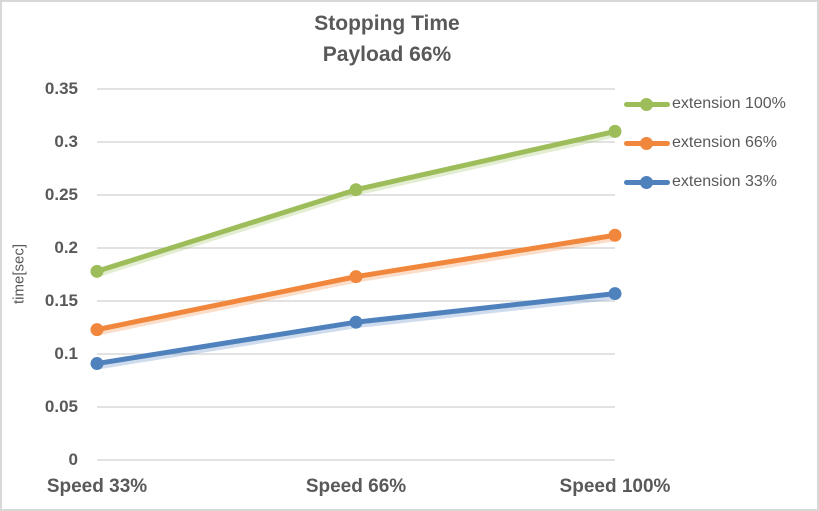 The height and width of the screenshot is (511, 819). Describe the element at coordinates (724, 142) in the screenshot. I see `legend-label: extension 66%` at that location.